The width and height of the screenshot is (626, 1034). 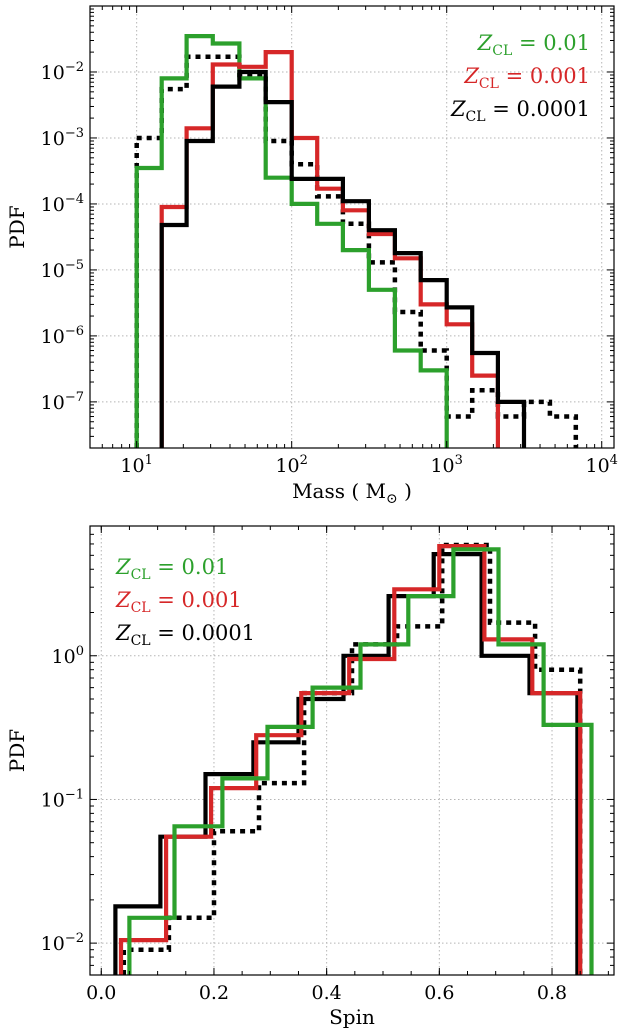 I want to click on x-axis-label: Spin, so click(x=352, y=1017).